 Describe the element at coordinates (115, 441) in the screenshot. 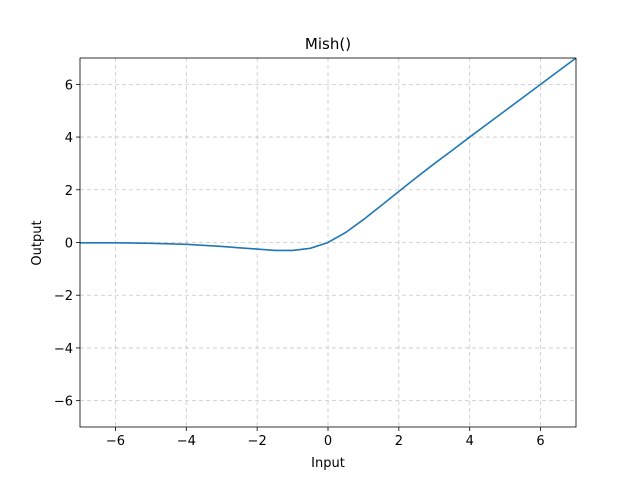

I see `x-tick-label: −6` at that location.